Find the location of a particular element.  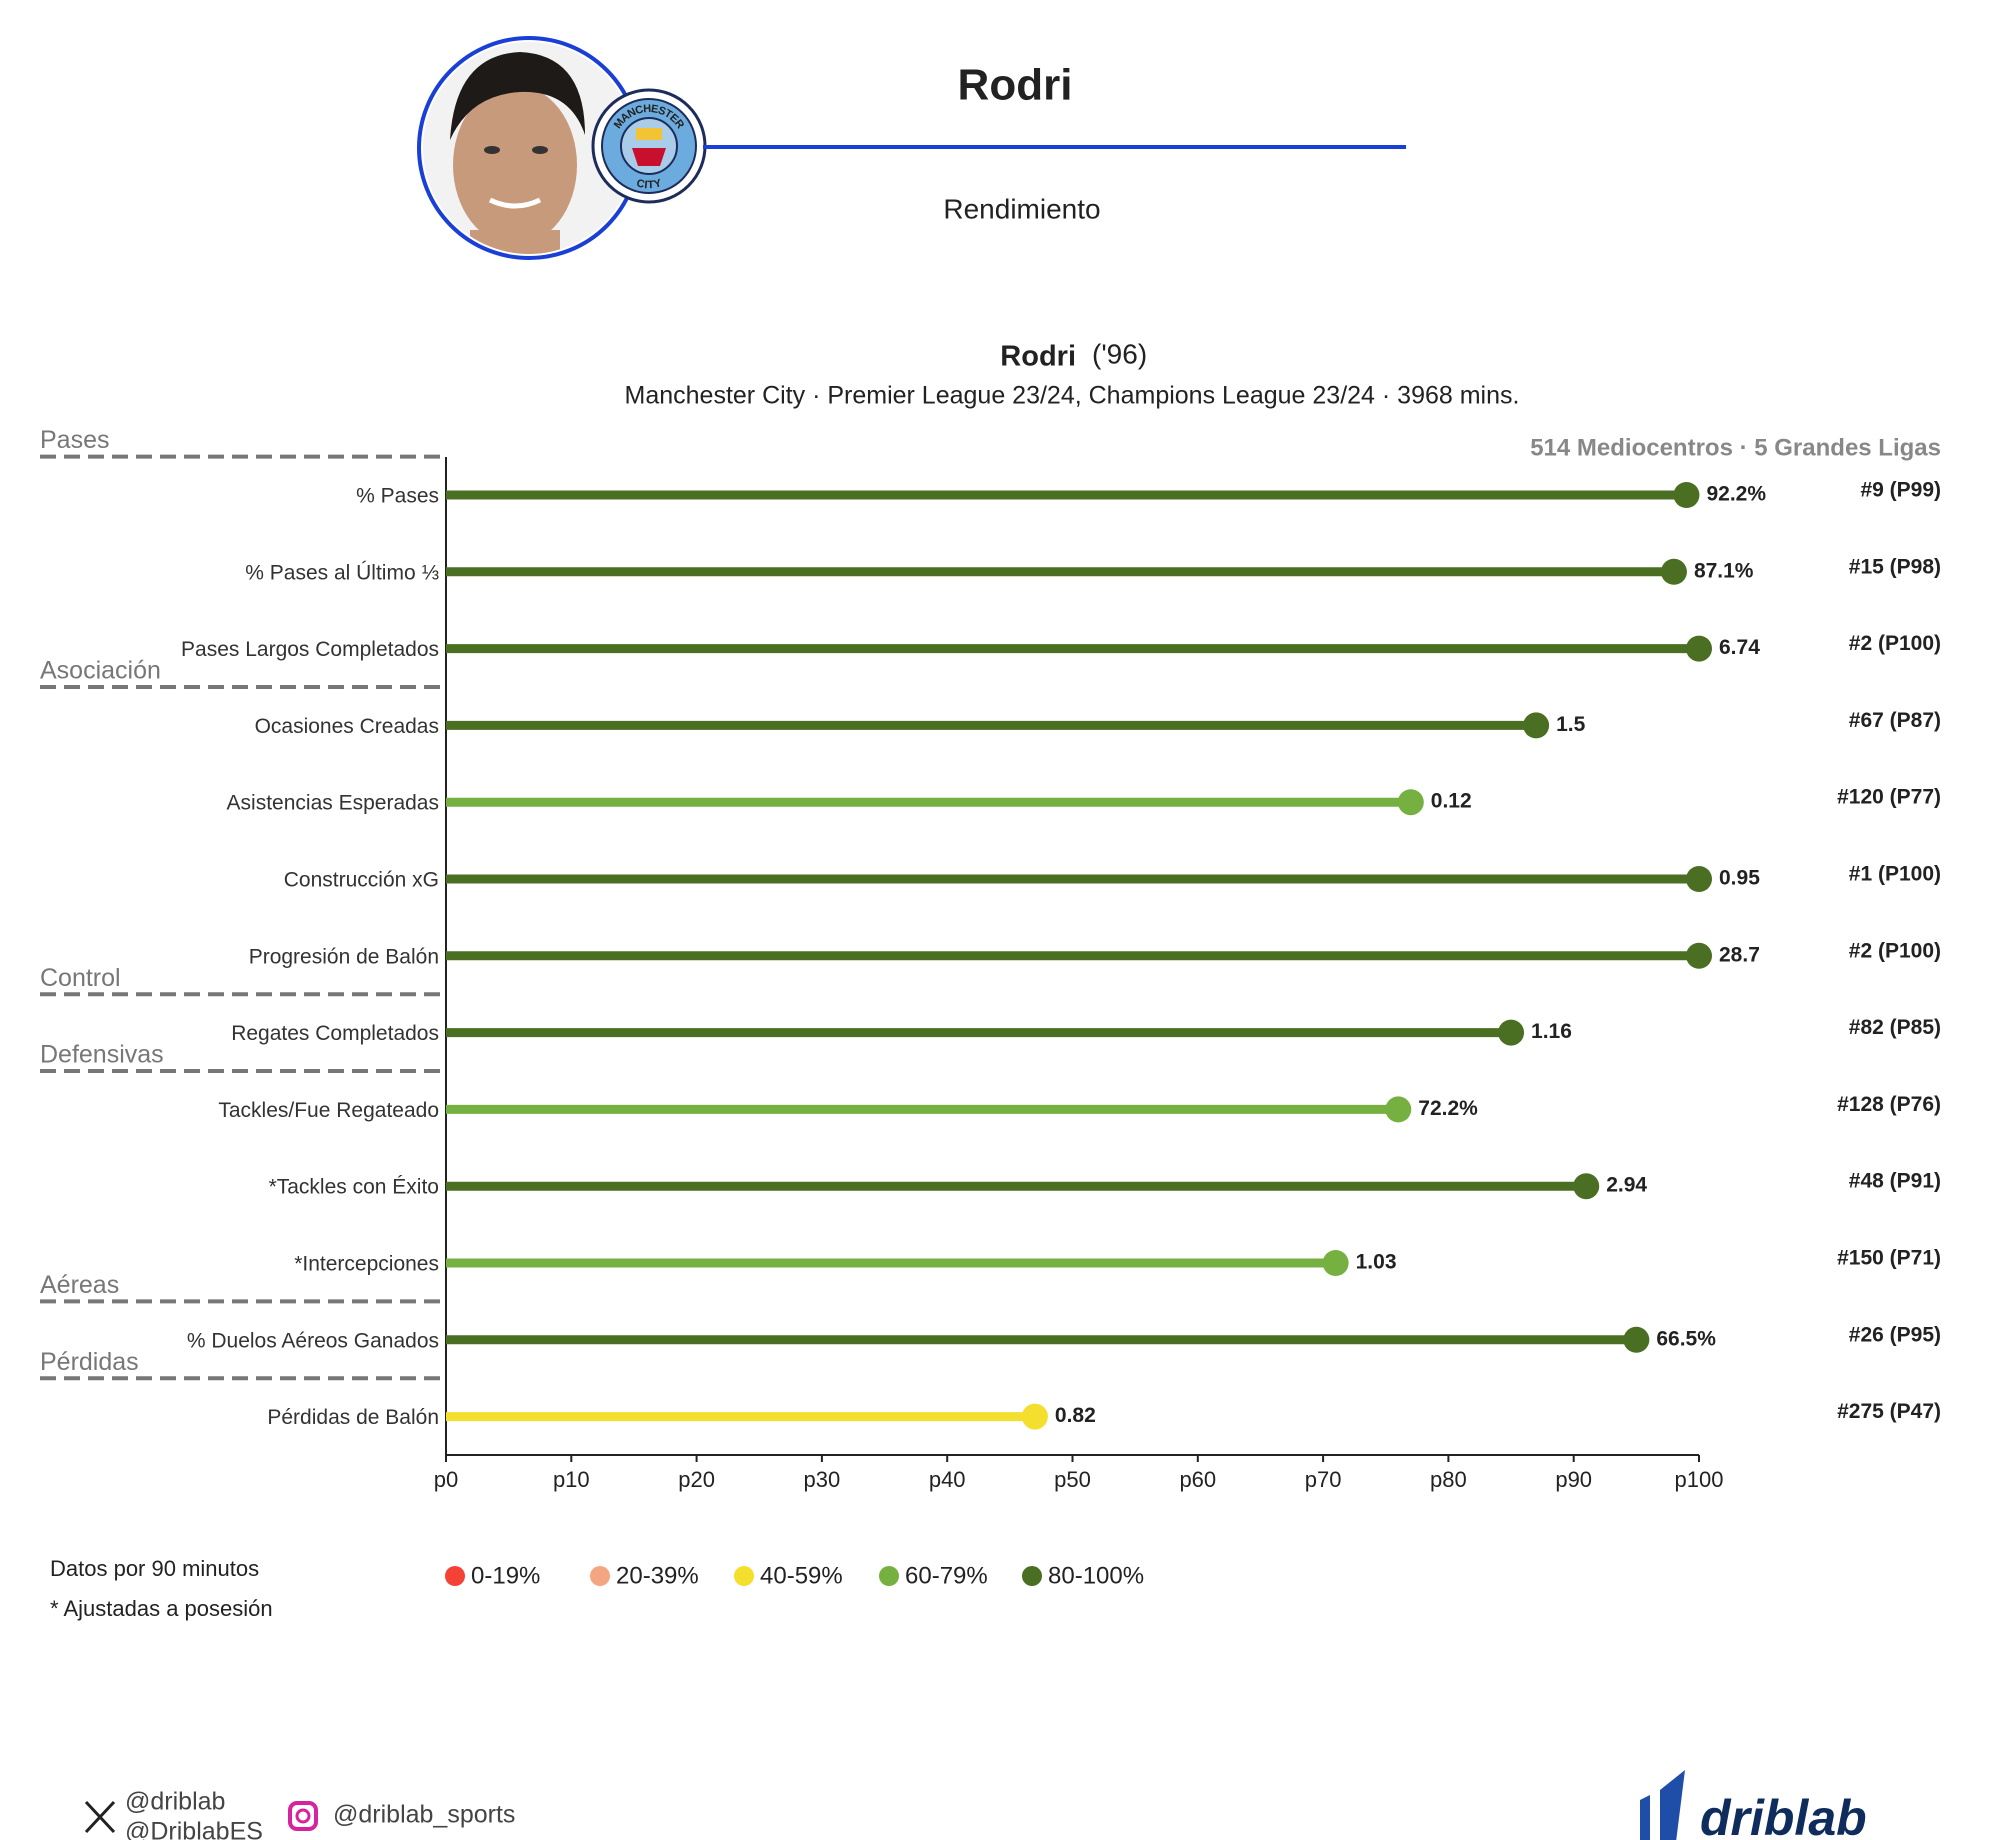

x-tick-label: p80 is located at coordinates (1448, 1479).